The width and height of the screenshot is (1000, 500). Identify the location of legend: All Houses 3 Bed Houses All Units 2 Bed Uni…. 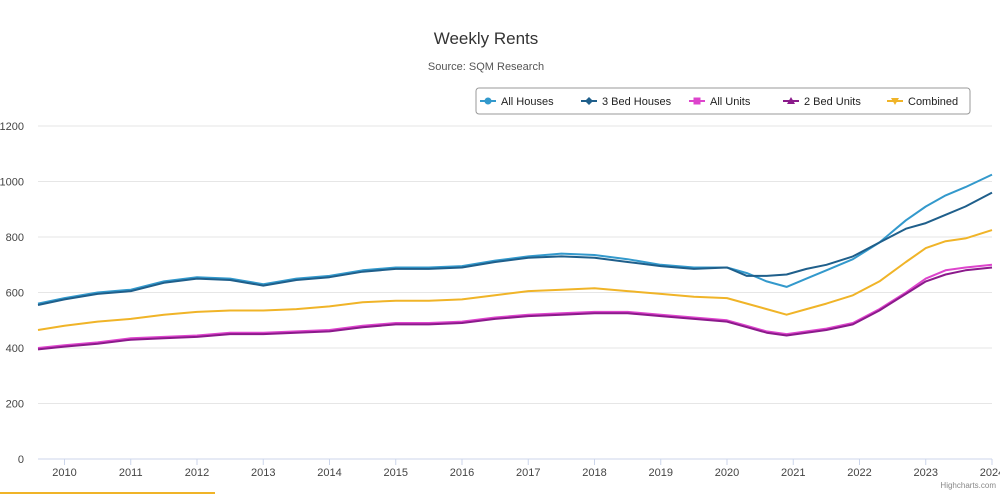
(723, 101).